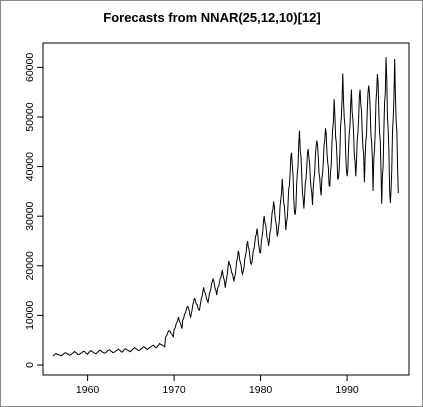  What do you see at coordinates (30, 265) in the screenshot?
I see `y-tick-label: 20000` at bounding box center [30, 265].